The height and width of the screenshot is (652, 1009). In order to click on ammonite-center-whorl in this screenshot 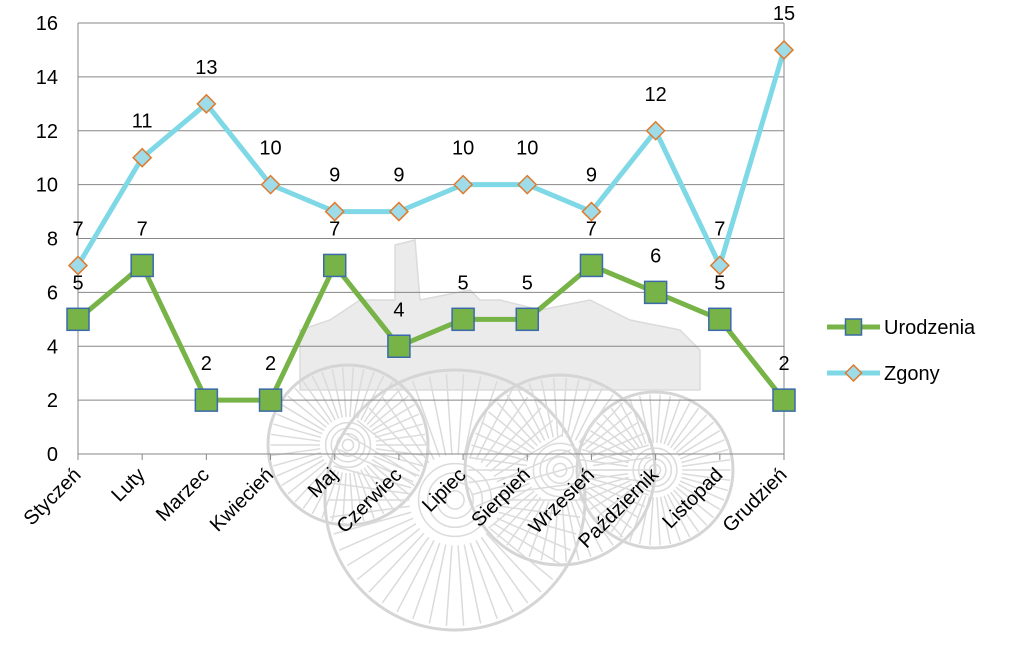, I will do `click(455, 500)`.